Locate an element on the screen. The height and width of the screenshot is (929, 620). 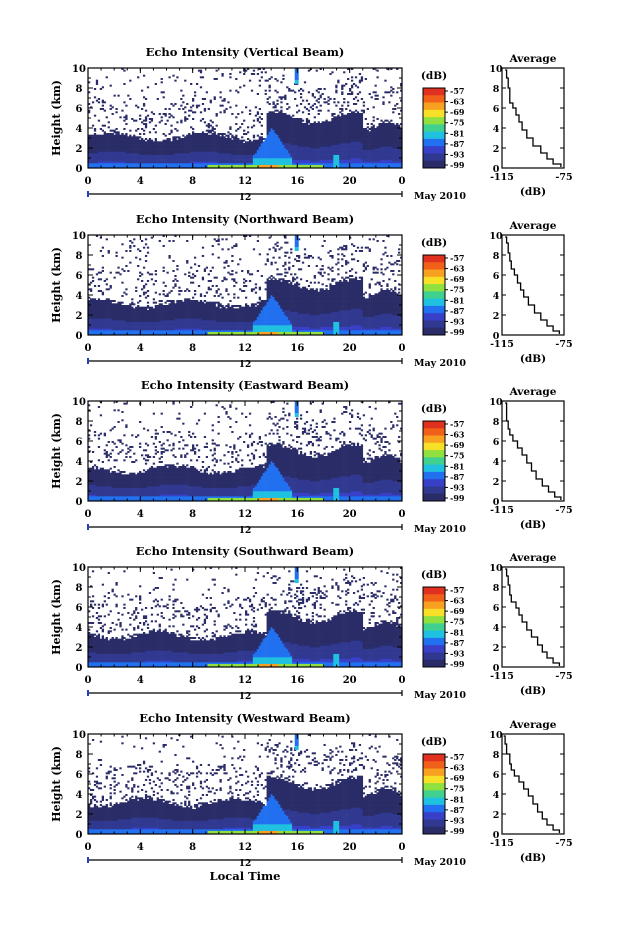
average-y-tick-label: 6 is located at coordinates (496, 608).